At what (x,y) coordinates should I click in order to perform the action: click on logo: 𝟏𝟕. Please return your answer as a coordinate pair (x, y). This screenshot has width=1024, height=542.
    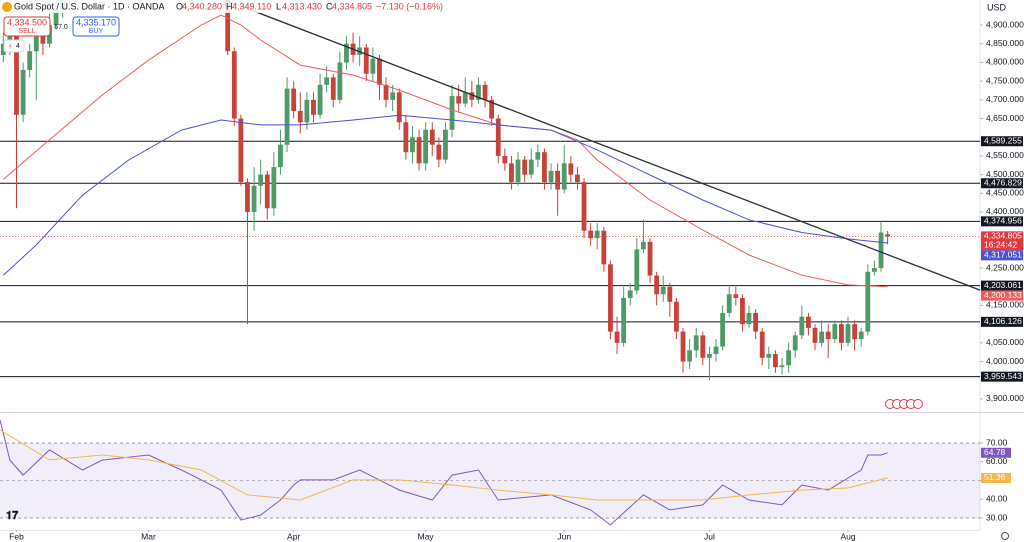
    Looking at the image, I should click on (12, 516).